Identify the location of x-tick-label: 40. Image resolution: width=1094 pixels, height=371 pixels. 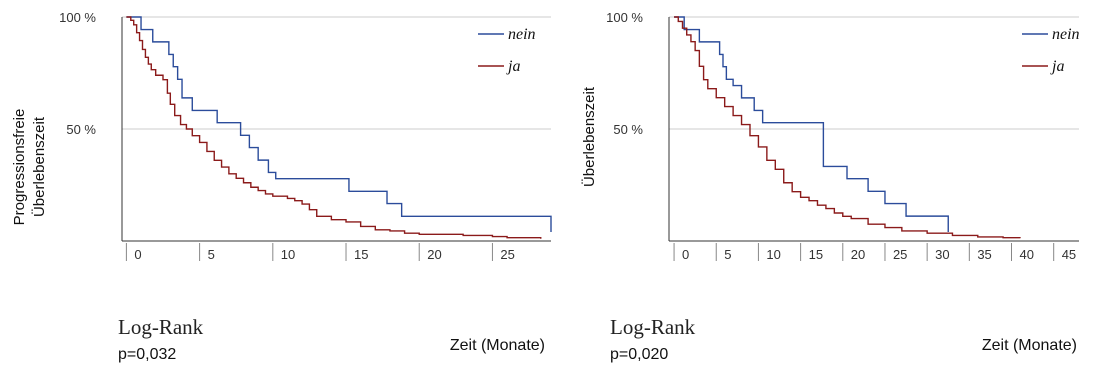
(1027, 254).